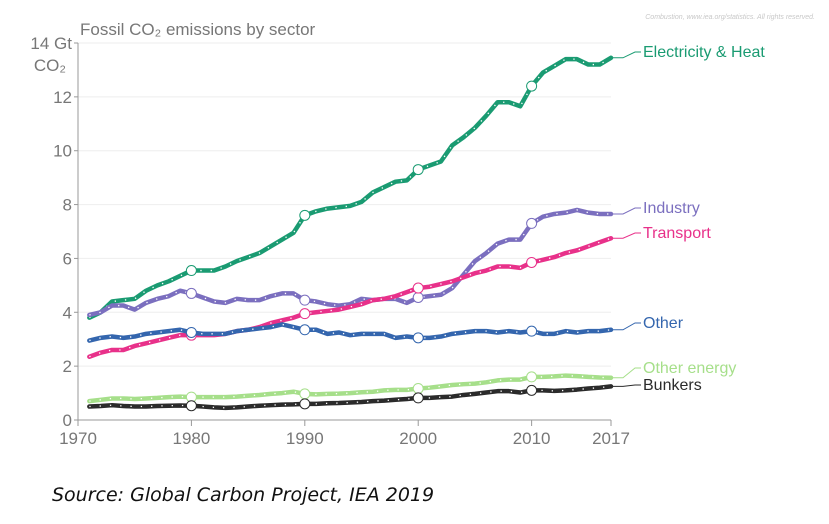 Image resolution: width=829 pixels, height=524 pixels. I want to click on x-tick-label: 2017, so click(611, 438).